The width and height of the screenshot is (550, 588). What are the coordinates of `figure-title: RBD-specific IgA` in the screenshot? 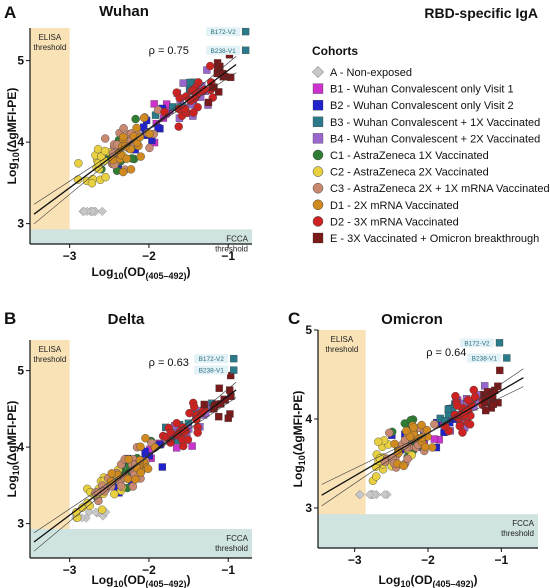 It's located at (481, 13).